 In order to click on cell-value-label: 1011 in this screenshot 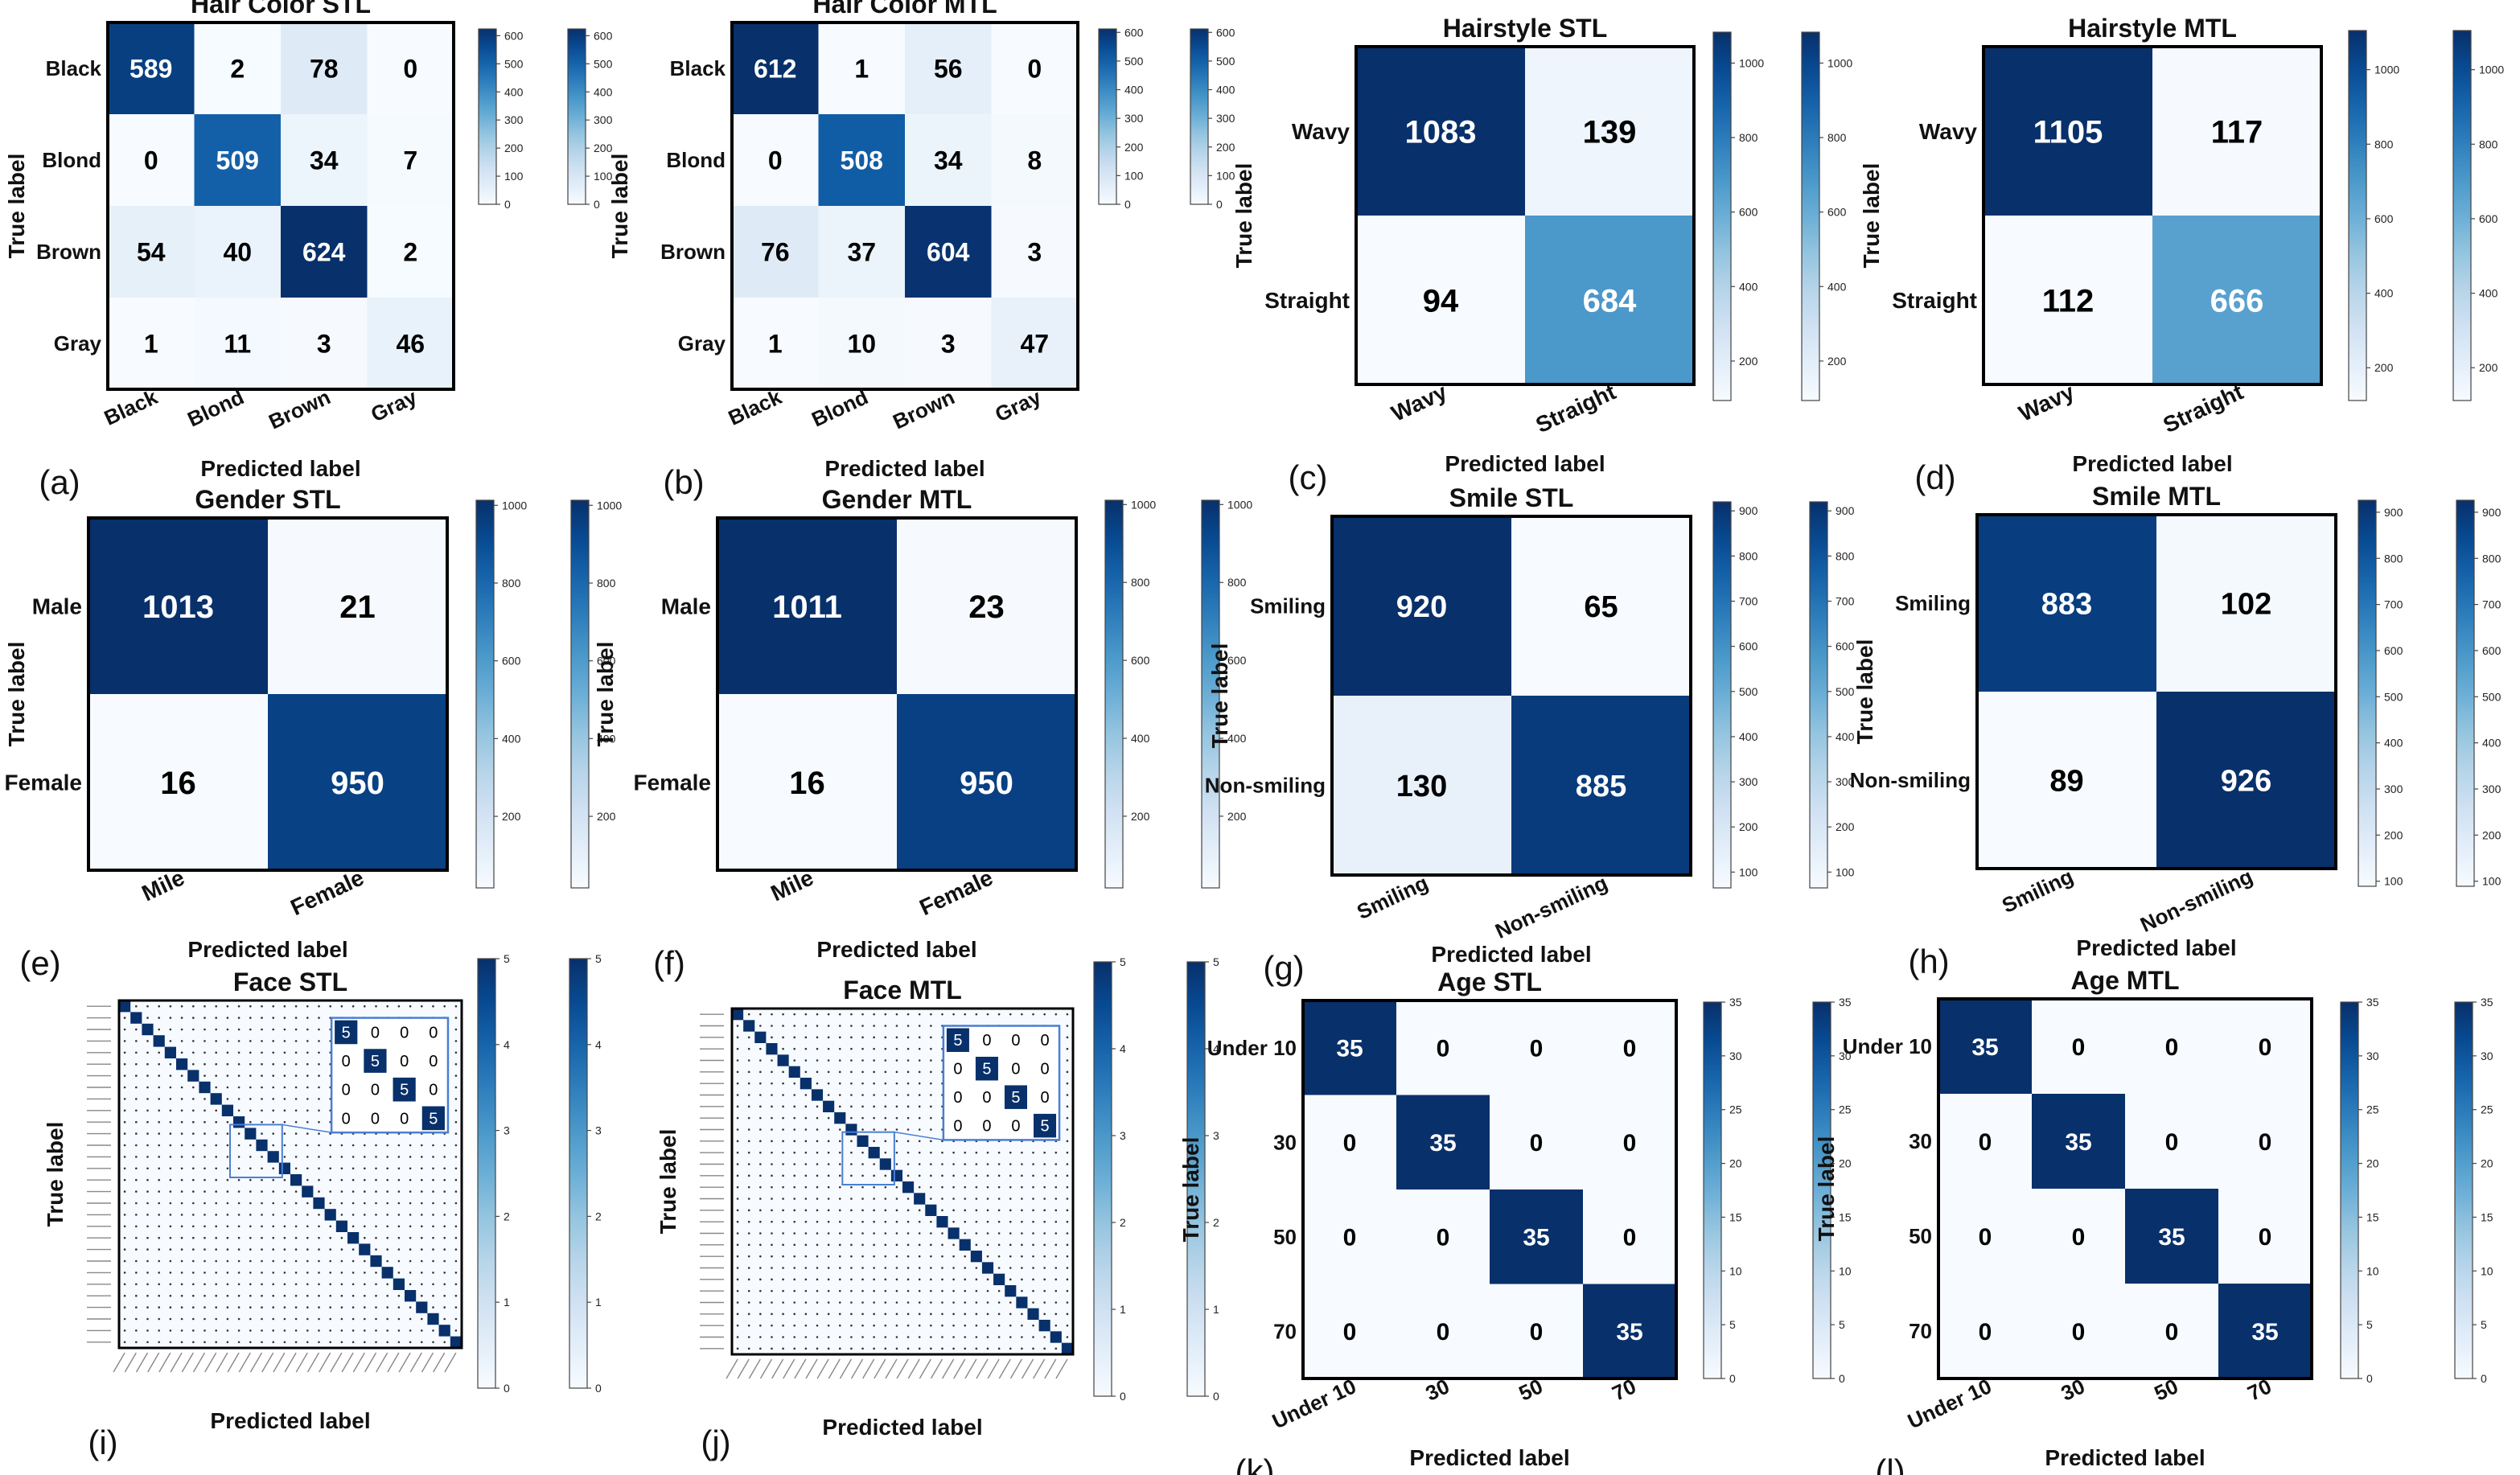, I will do `click(807, 607)`.